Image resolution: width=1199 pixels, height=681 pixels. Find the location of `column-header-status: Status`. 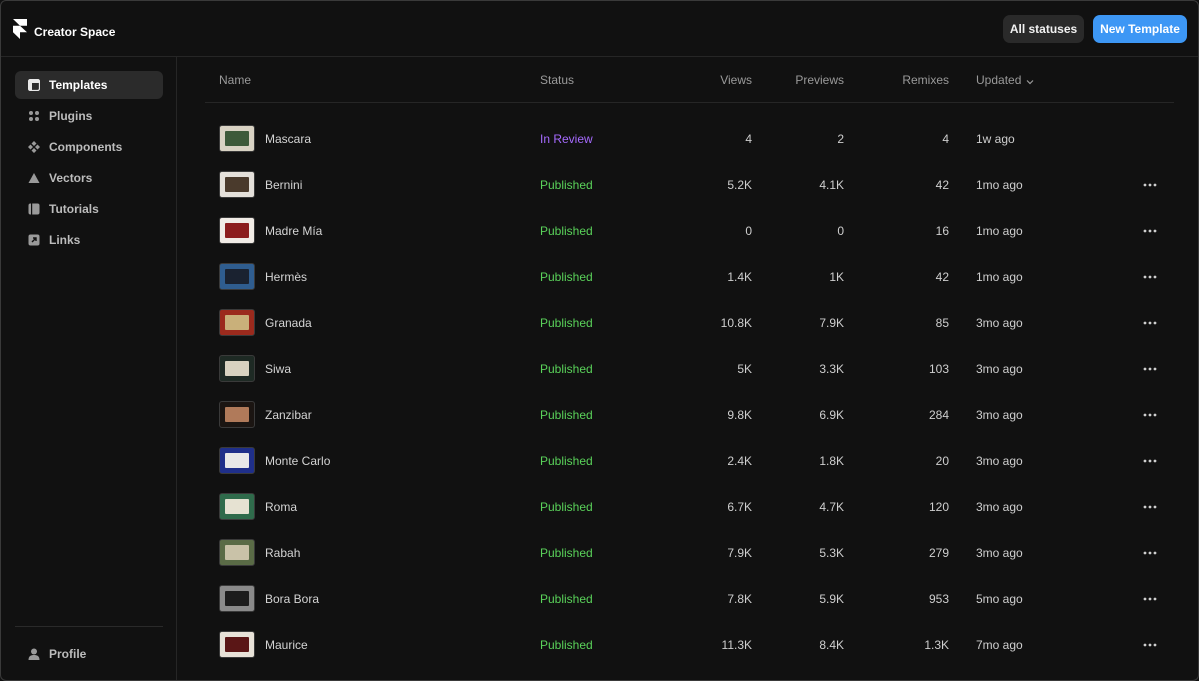

column-header-status: Status is located at coordinates (557, 80).